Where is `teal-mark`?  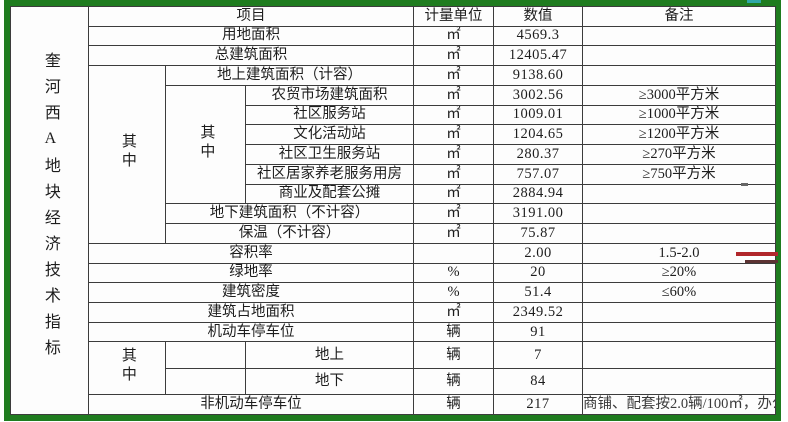 teal-mark is located at coordinates (754, 1).